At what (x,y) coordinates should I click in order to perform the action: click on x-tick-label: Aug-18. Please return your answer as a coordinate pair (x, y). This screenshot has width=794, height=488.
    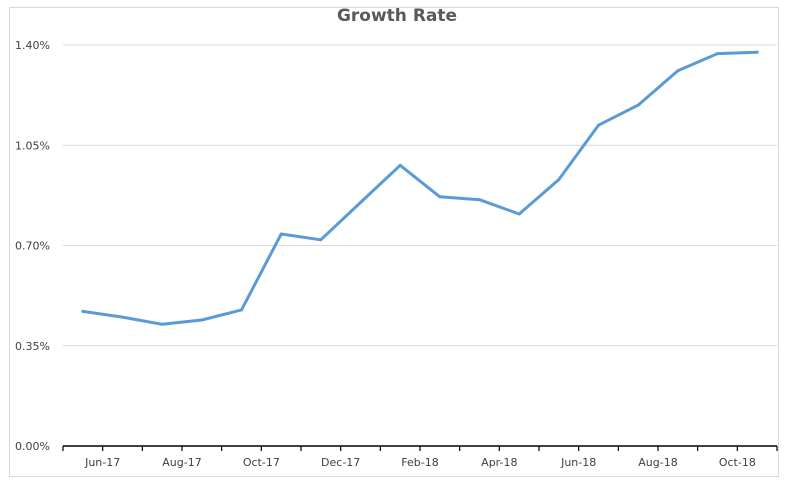
    Looking at the image, I should click on (657, 462).